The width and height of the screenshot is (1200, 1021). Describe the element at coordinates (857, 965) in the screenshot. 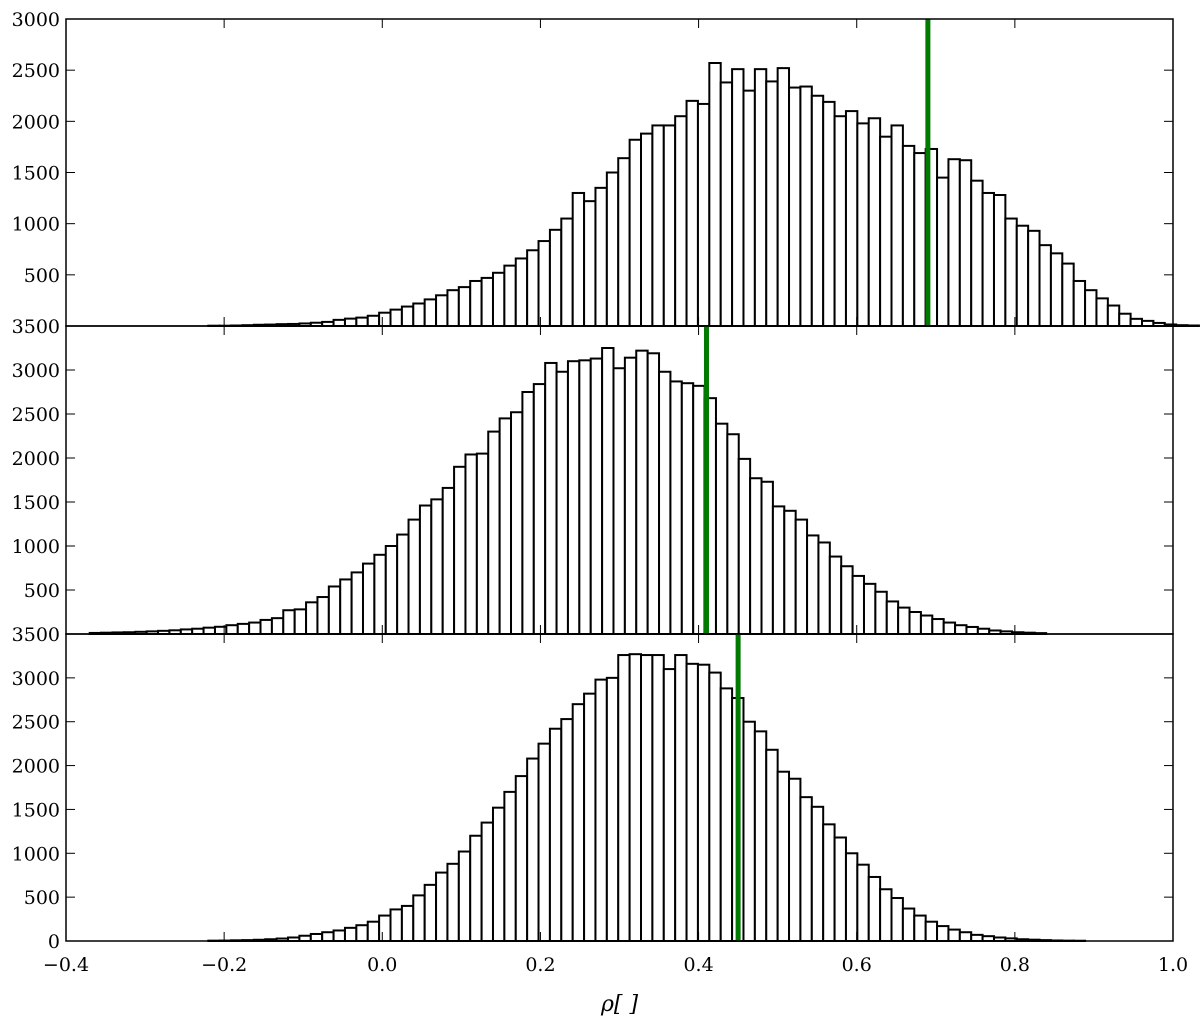

I see `x-tick-label: 0.6` at that location.